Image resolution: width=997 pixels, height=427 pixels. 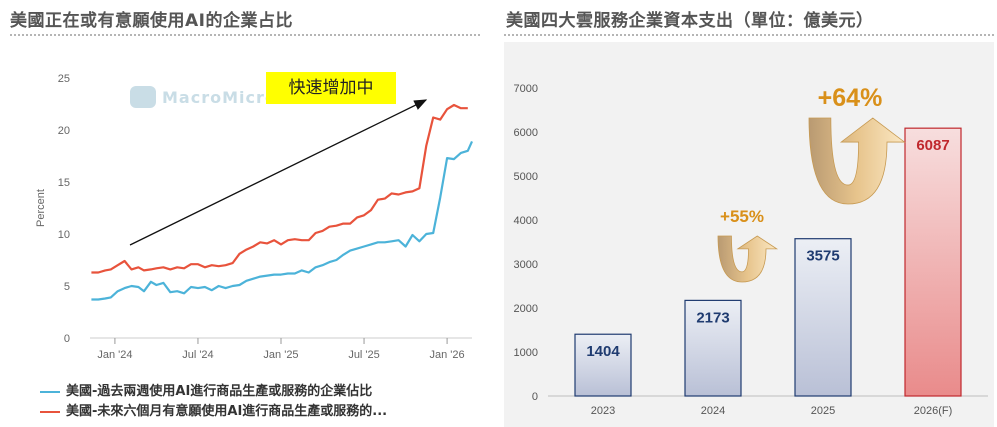 I want to click on growth-arrow-large-icon, so click(x=857, y=161).